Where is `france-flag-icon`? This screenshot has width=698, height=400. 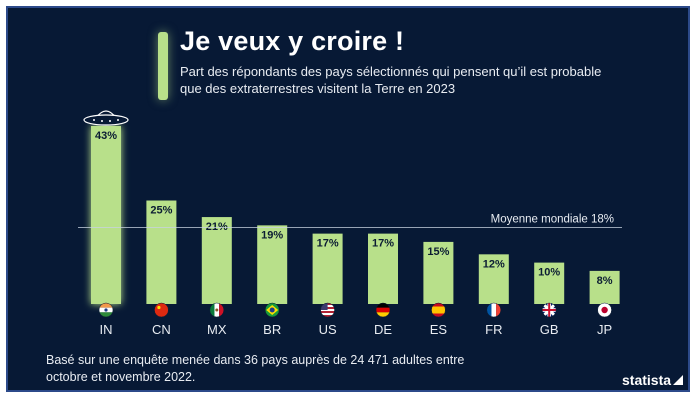
france-flag-icon is located at coordinates (494, 310).